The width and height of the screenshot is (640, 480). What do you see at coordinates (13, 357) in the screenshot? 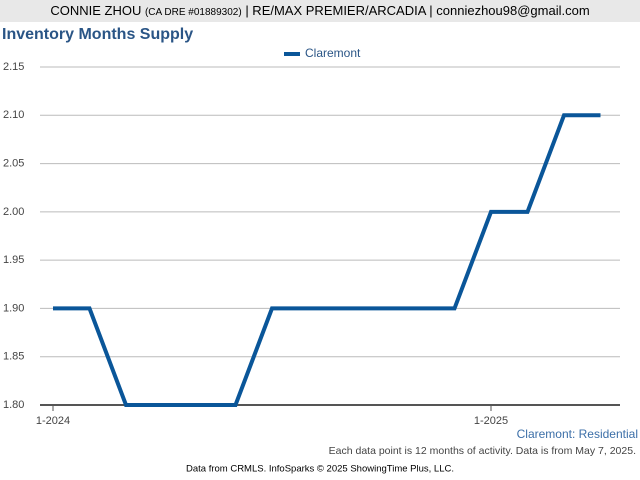
I see `y-tick-label: 1.85` at bounding box center [13, 357].